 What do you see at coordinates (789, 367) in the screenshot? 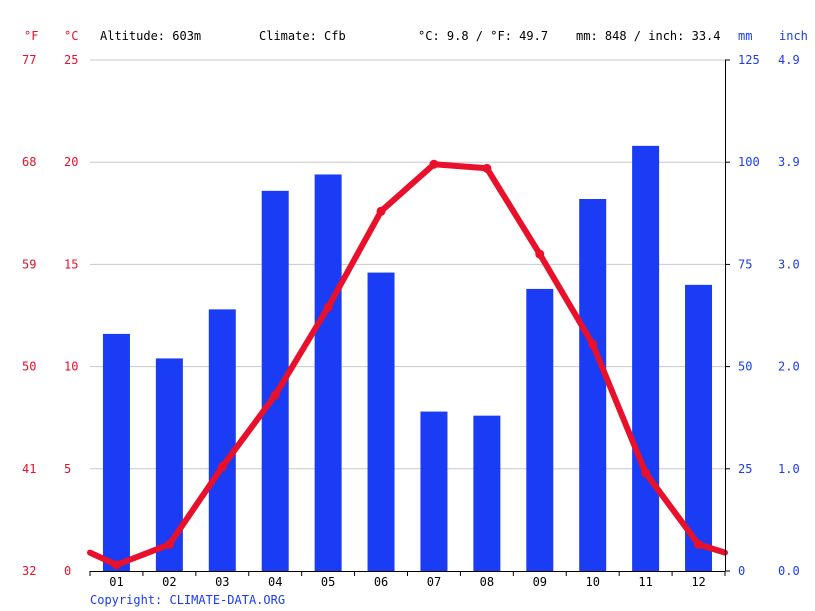
I see `tick-label-inch: 2.0` at bounding box center [789, 367].